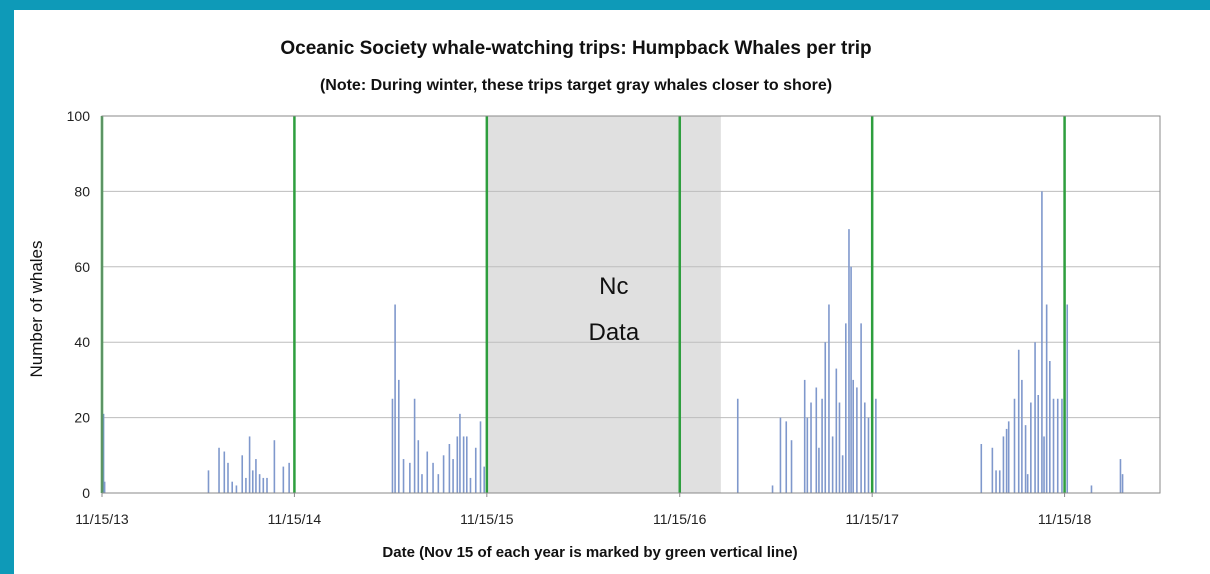  I want to click on x-tick-label: 11/15/14, so click(295, 519).